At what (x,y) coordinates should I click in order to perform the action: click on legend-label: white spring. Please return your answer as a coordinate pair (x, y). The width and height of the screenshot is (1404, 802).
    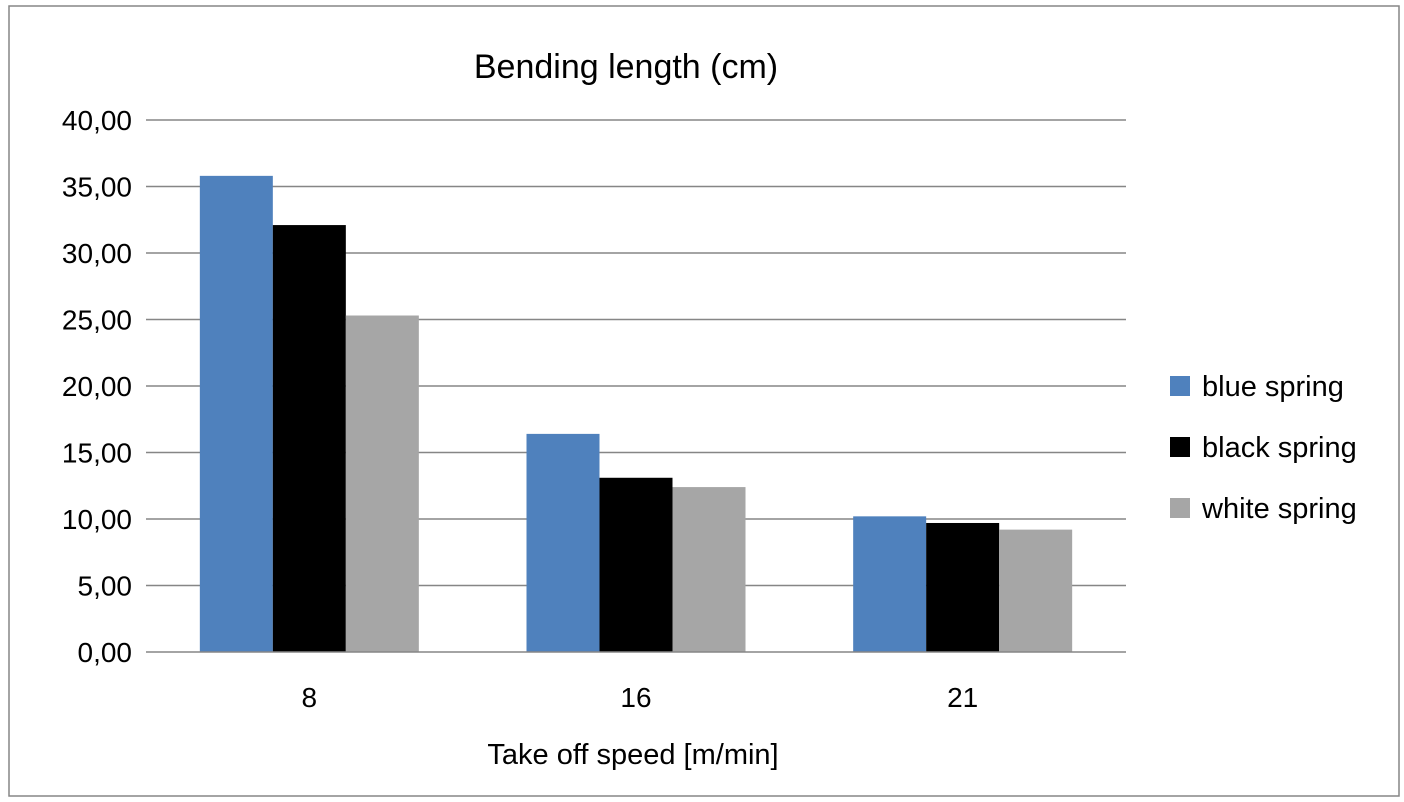
    Looking at the image, I should click on (1279, 509).